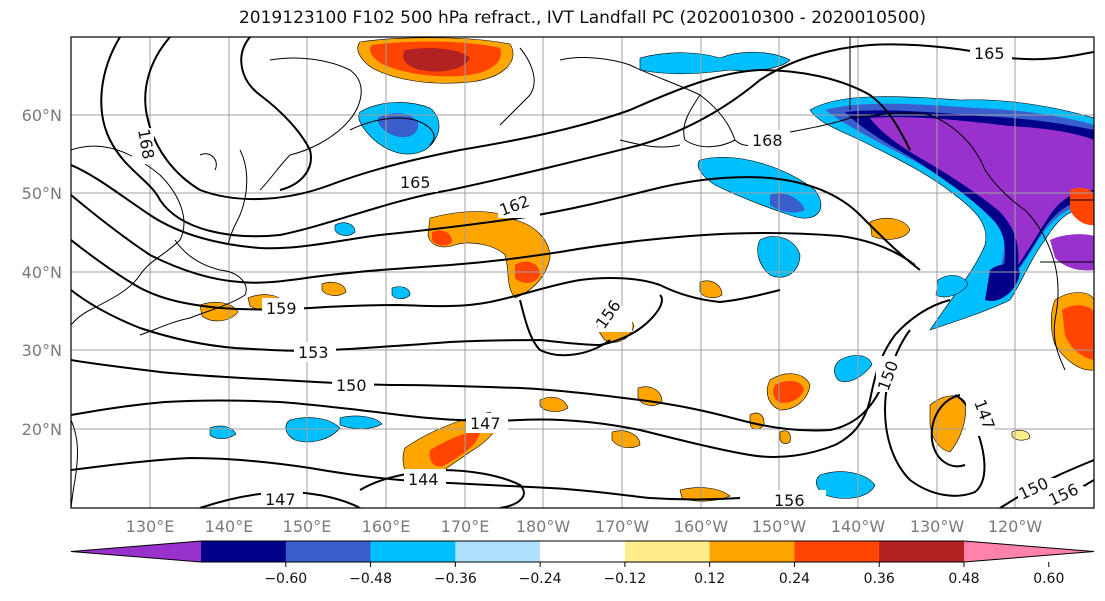 This screenshot has width=1105, height=601. I want to click on lon-label: 140°E, so click(229, 526).